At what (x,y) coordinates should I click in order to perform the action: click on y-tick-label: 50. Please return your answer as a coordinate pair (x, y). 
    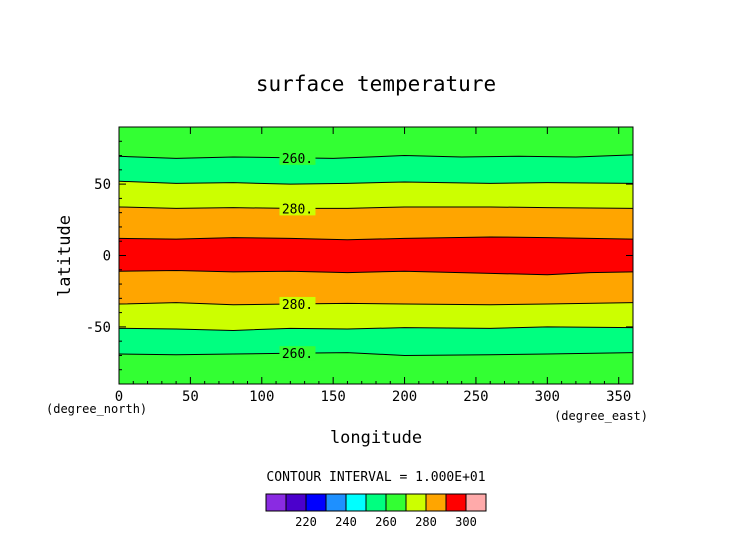
    Looking at the image, I should click on (102, 185).